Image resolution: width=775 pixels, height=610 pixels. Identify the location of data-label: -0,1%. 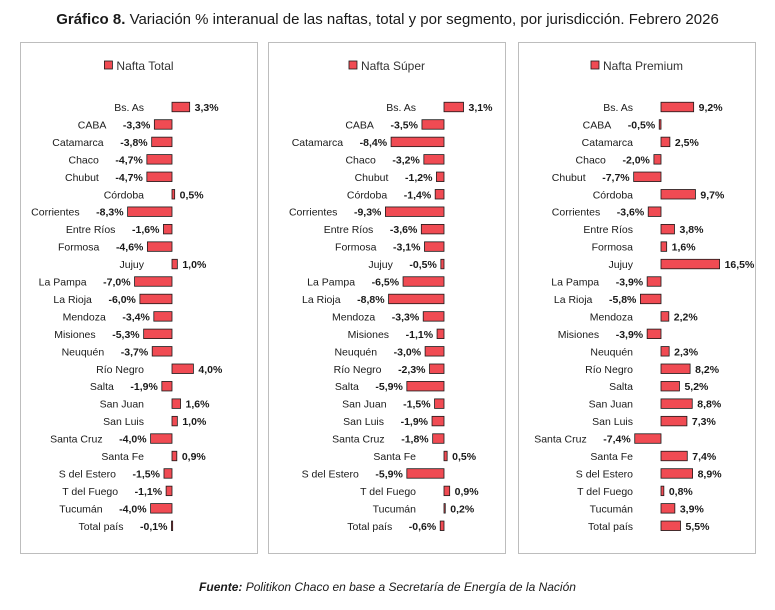
(154, 527).